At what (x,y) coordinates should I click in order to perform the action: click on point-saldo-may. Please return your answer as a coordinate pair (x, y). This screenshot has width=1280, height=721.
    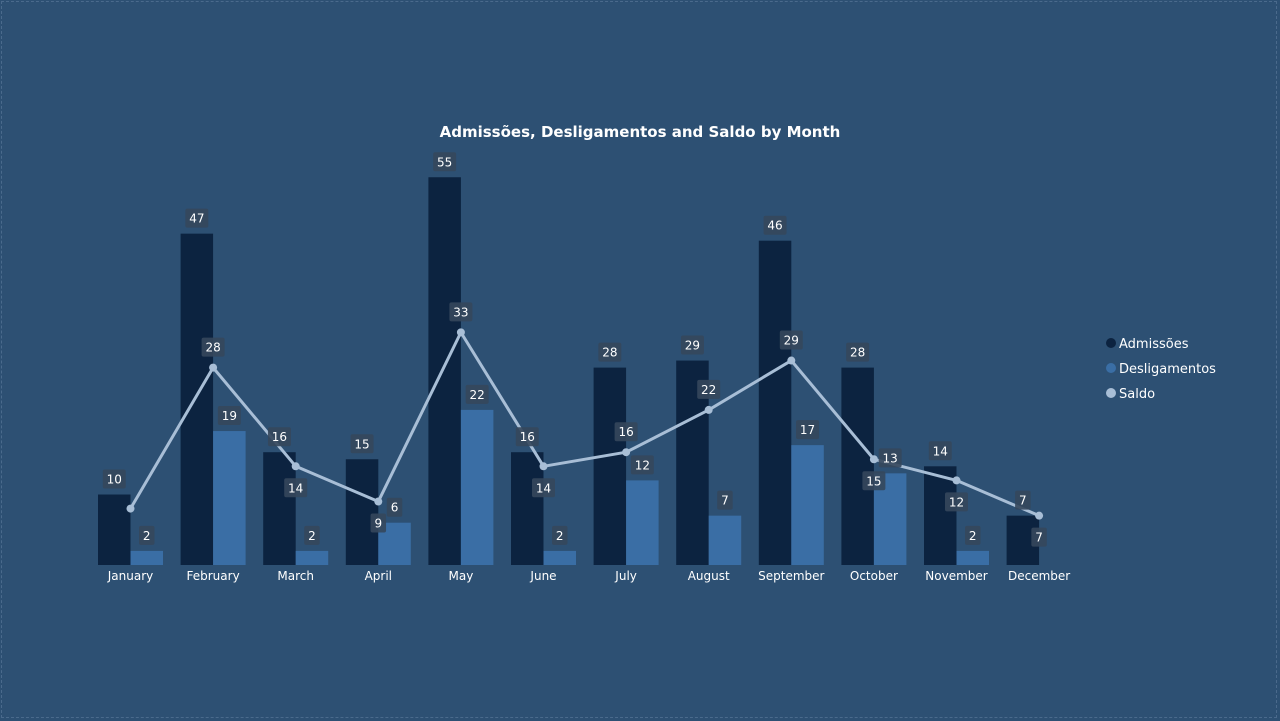
    Looking at the image, I should click on (460, 332).